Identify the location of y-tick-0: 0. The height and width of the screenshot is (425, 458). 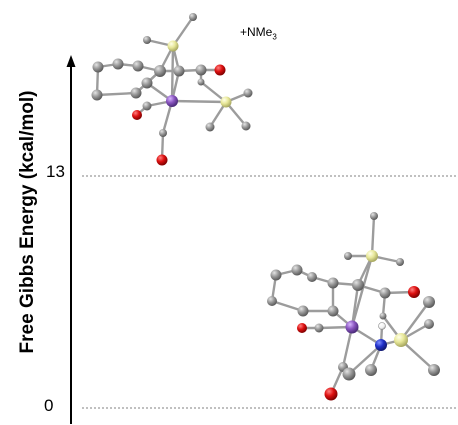
(49, 405).